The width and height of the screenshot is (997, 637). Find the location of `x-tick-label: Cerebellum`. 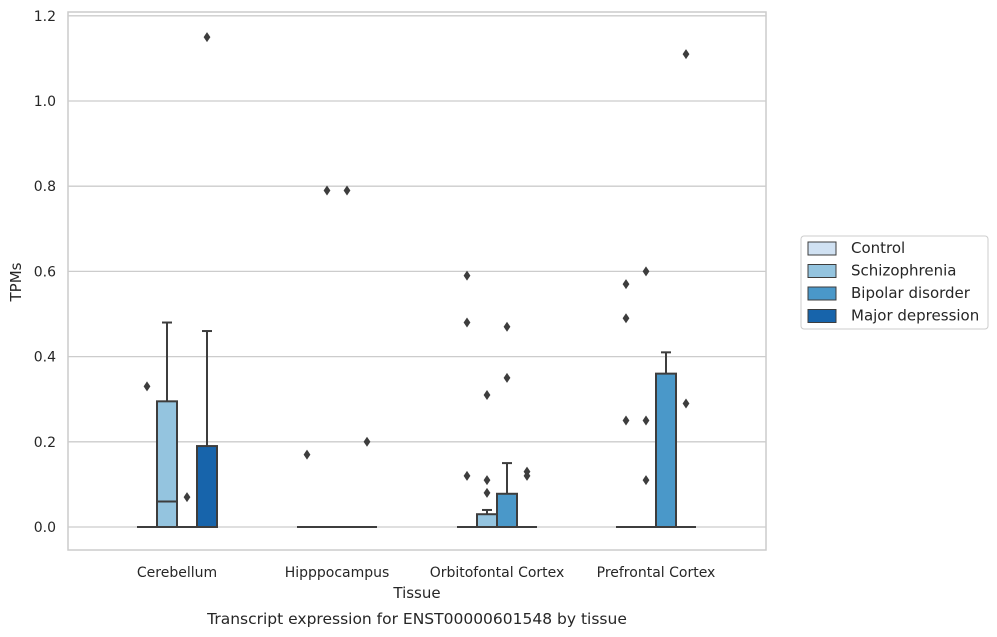

x-tick-label: Cerebellum is located at coordinates (177, 573).